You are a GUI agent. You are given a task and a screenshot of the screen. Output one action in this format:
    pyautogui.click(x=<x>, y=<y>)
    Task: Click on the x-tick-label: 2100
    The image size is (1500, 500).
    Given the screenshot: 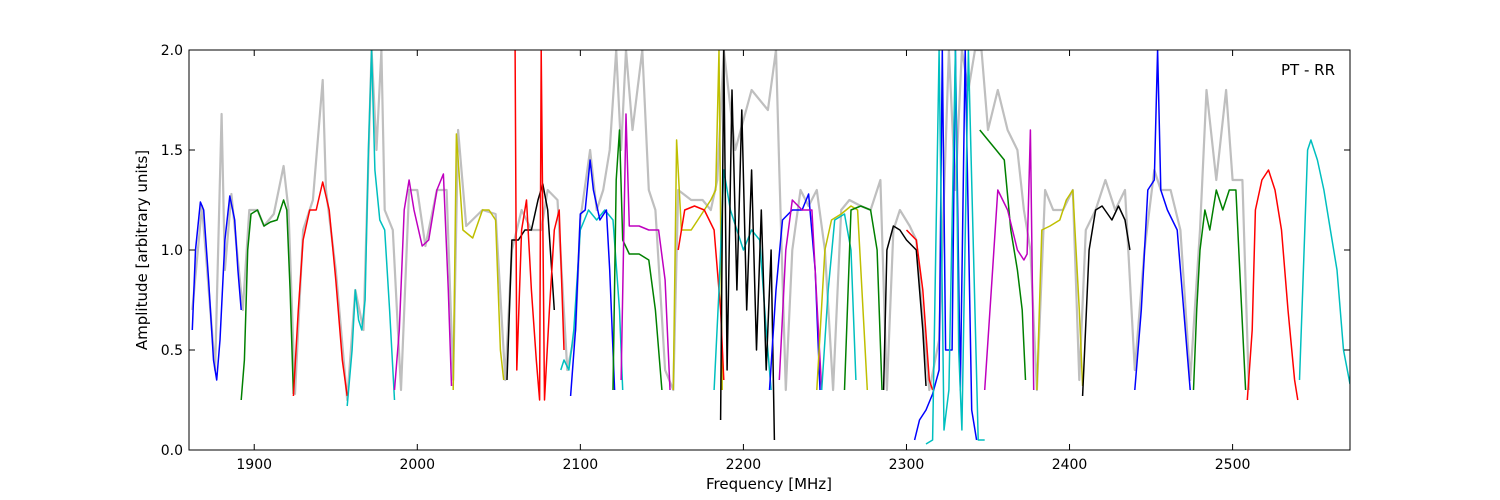 What is the action you would take?
    pyautogui.click(x=581, y=465)
    